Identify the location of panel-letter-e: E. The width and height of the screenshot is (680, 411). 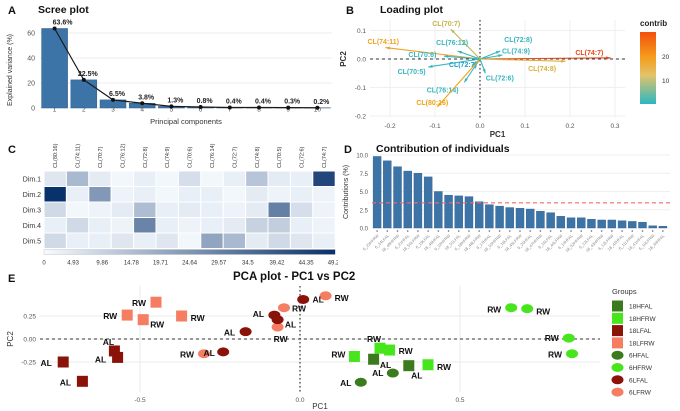
(12, 279).